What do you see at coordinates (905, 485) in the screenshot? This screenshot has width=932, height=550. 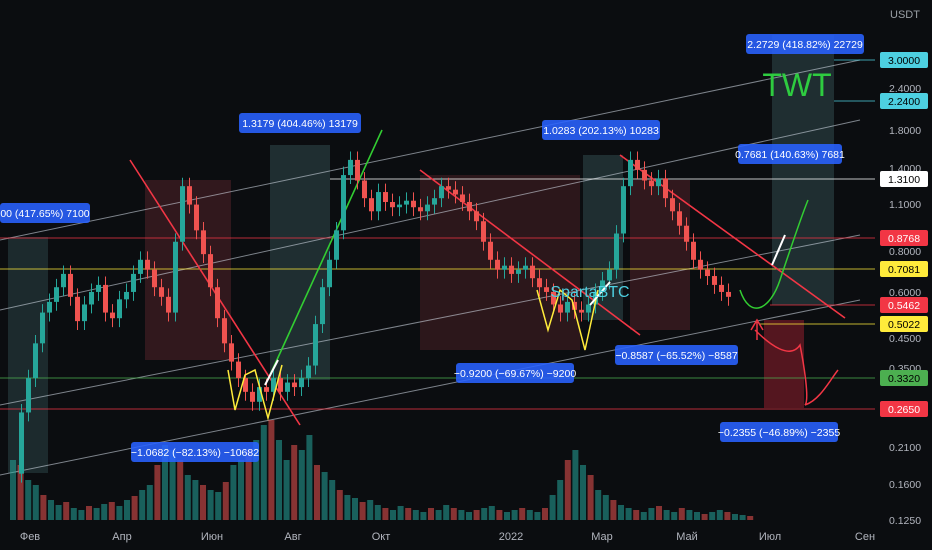 I see `y-tick-label: 0.1600` at bounding box center [905, 485].